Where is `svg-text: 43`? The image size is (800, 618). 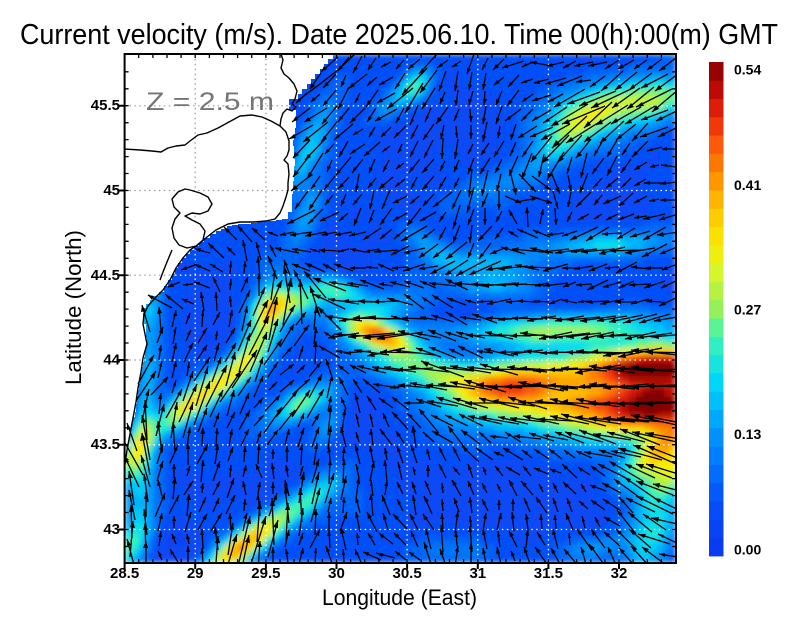 svg-text: 43 is located at coordinates (111, 529).